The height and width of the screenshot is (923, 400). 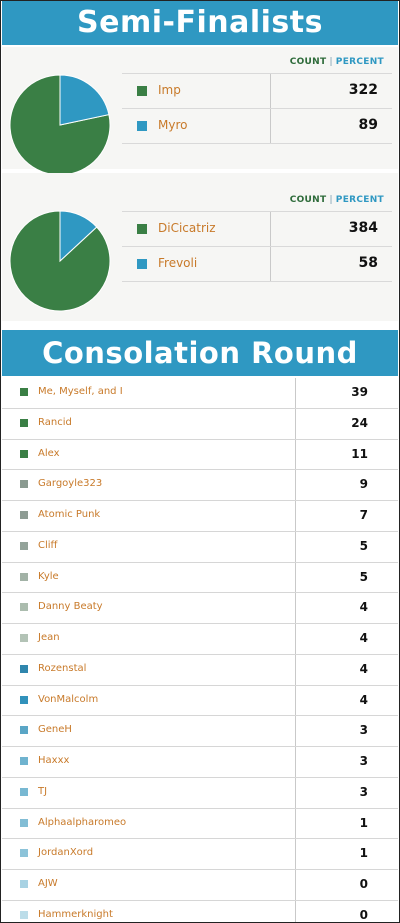 I want to click on table-row: Rozenstal 4, so click(x=200, y=670).